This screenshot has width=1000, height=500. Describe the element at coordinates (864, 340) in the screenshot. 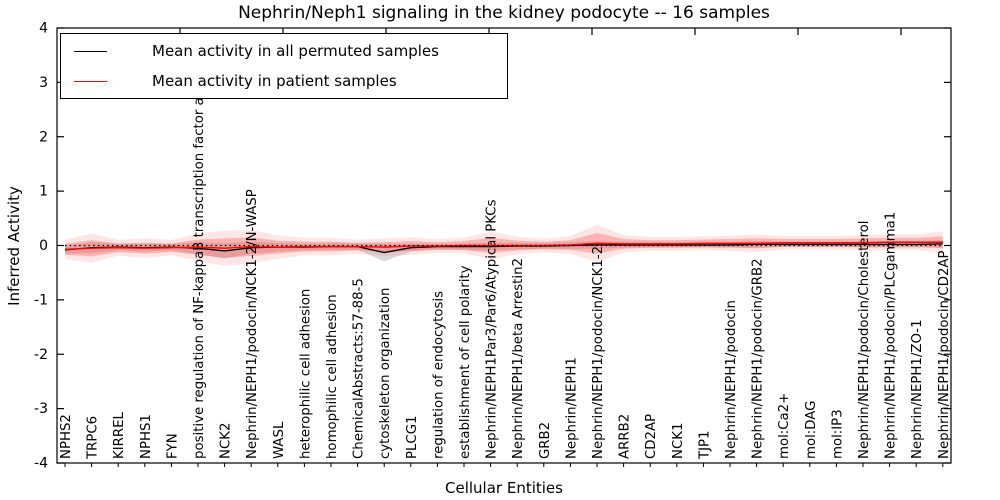

I see `x-tick-label: Nephrin/NEPH1/podocin/Cholesterol` at that location.